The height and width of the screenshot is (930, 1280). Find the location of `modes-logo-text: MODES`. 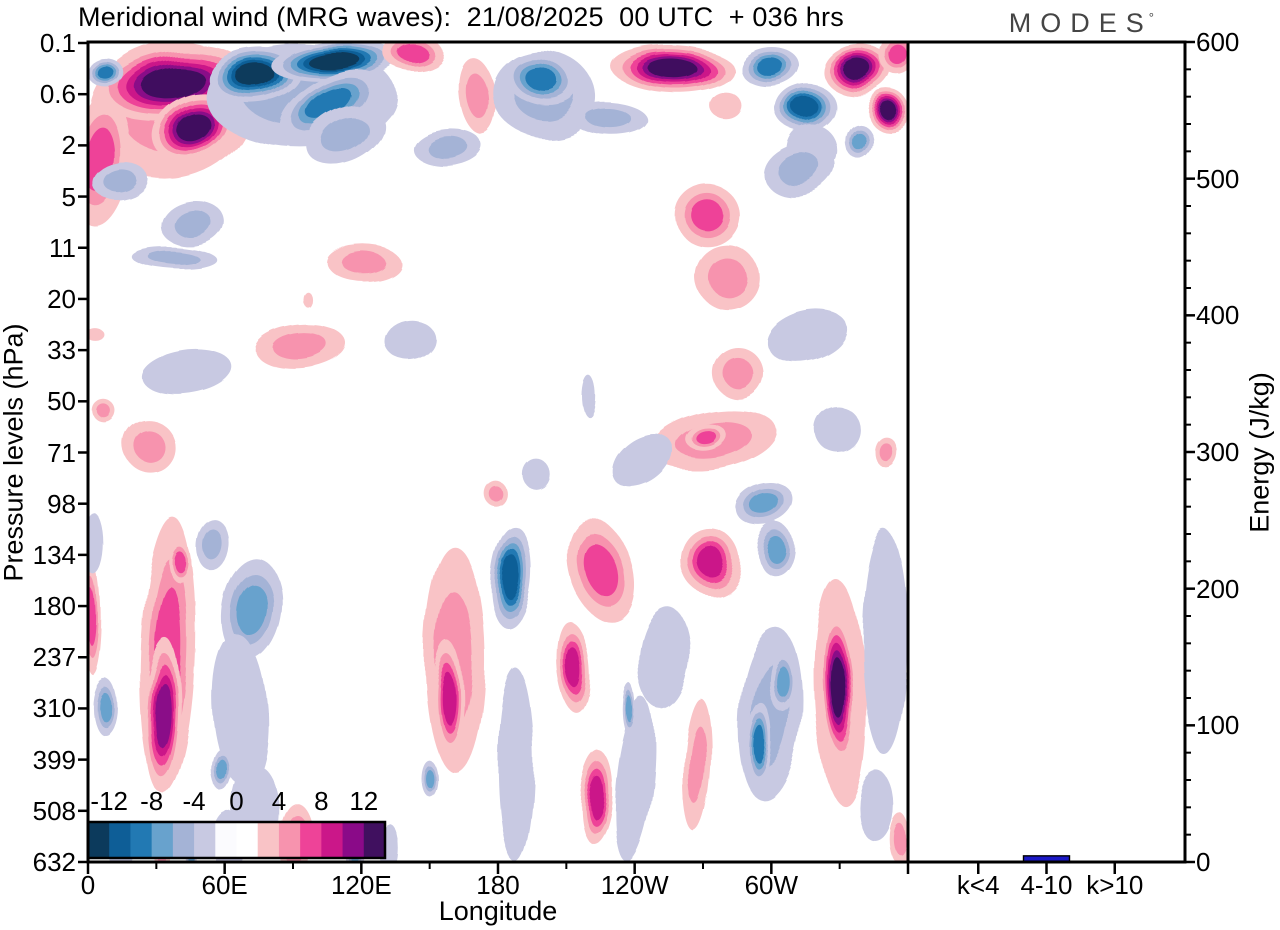

modes-logo-text: MODES is located at coordinates (1080, 23).